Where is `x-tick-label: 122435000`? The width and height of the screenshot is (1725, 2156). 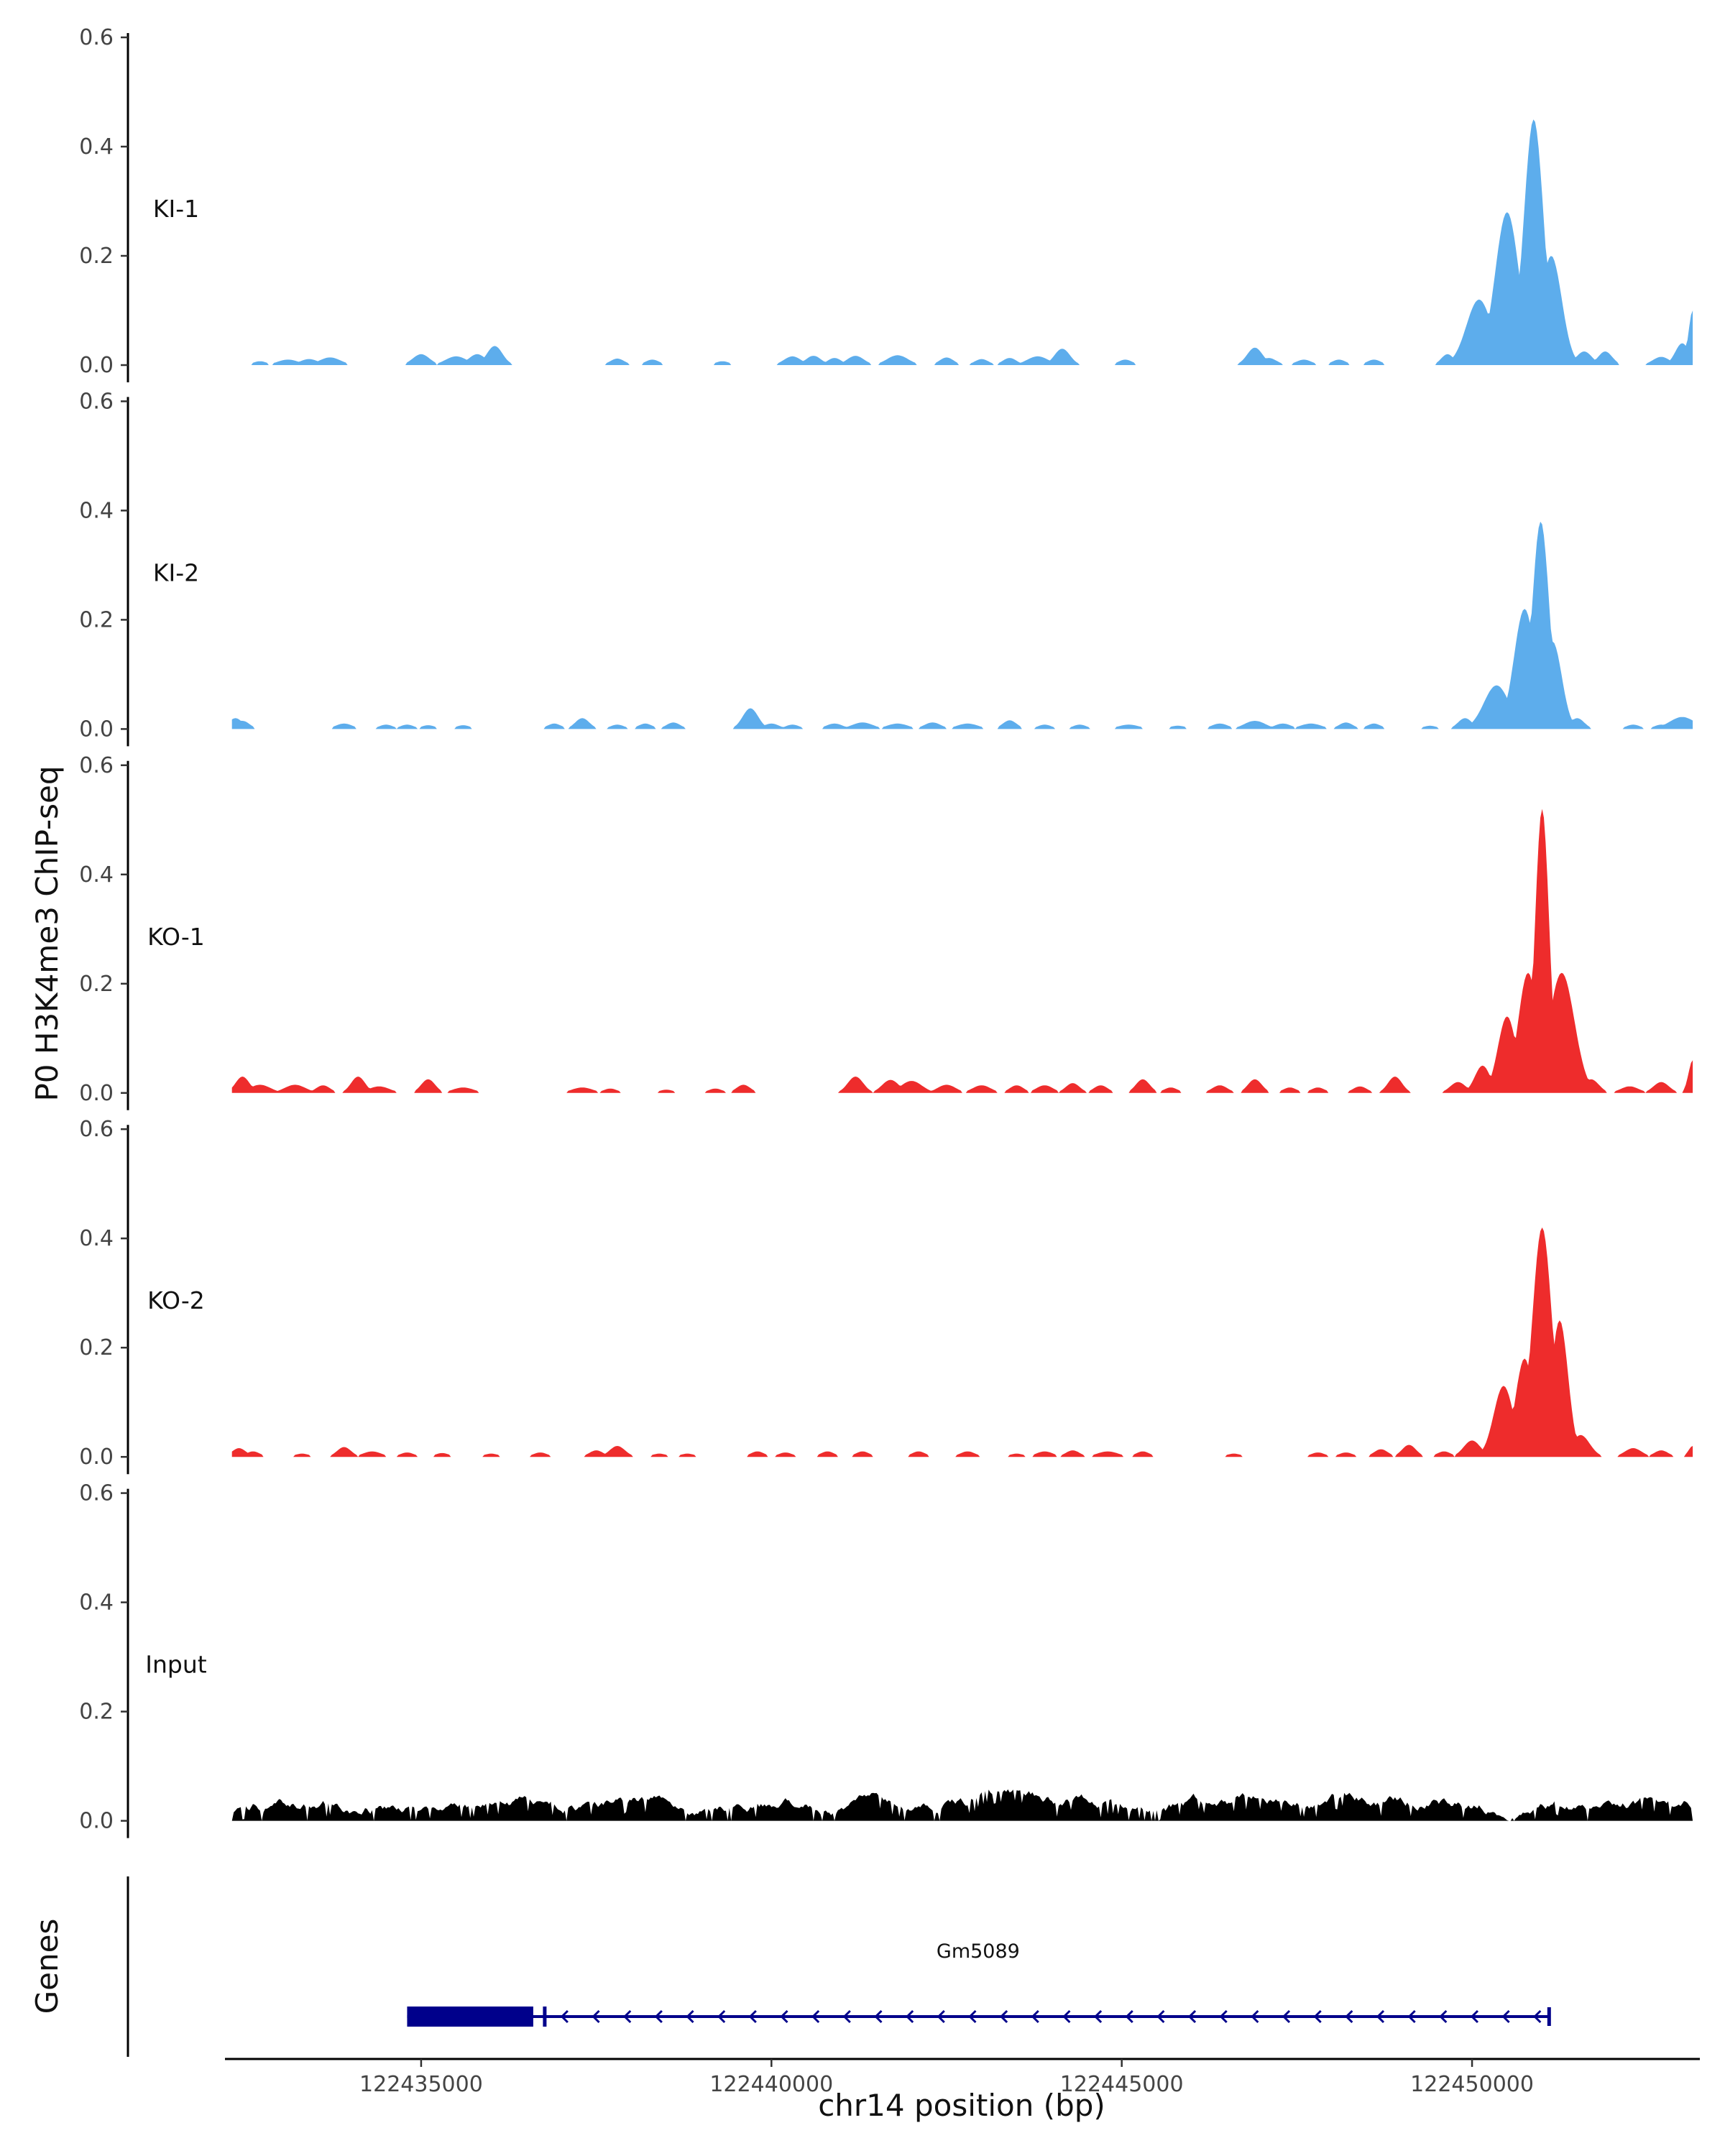 x-tick-label: 122435000 is located at coordinates (421, 2084).